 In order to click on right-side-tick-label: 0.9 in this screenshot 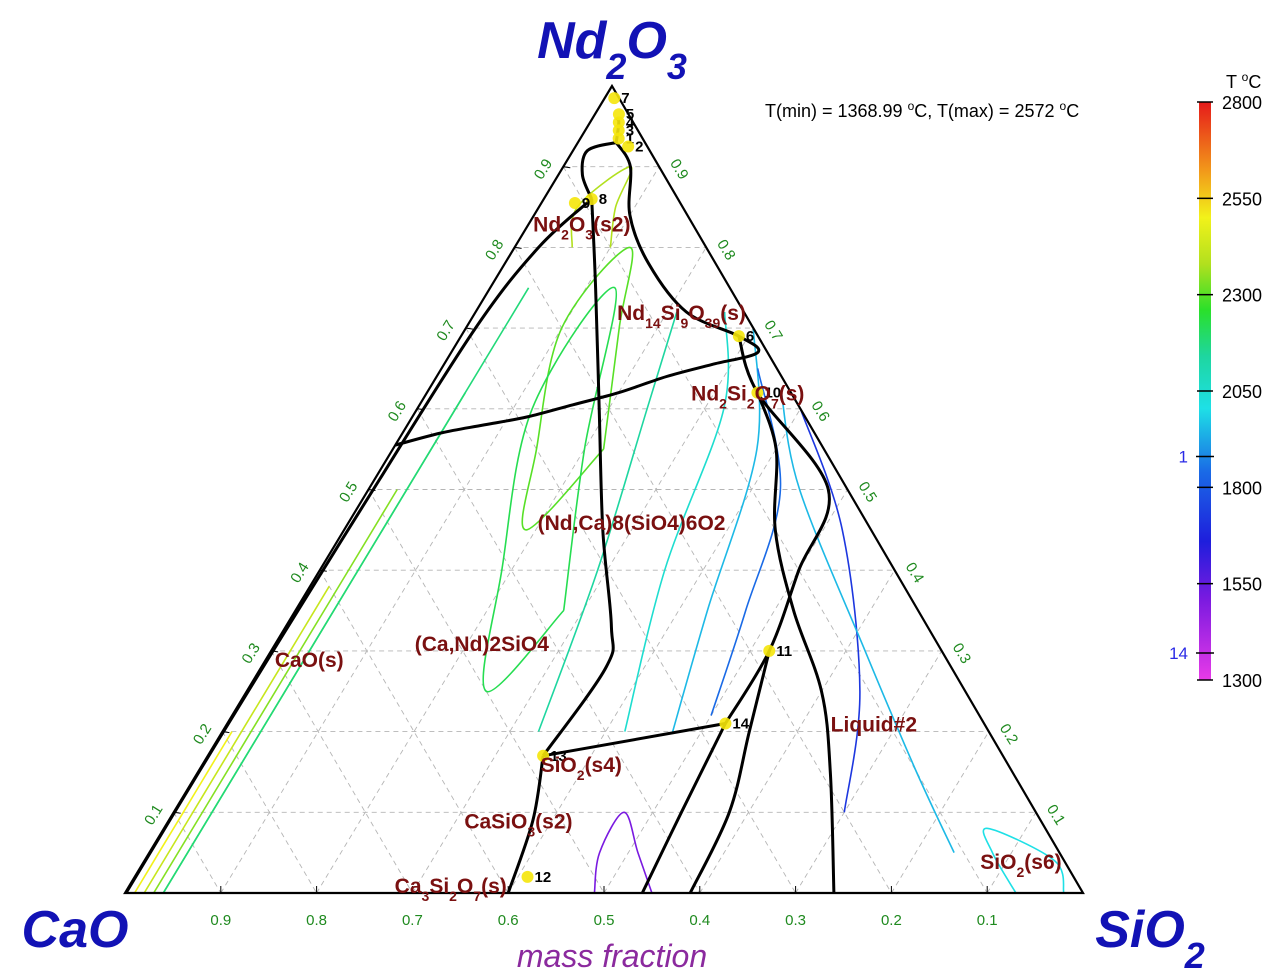, I will do `click(678, 169)`.